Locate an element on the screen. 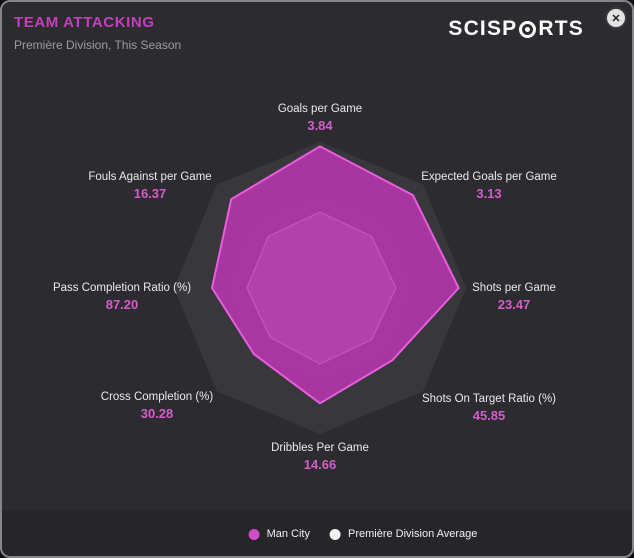  axis-label: Dribbles Per Game is located at coordinates (320, 448).